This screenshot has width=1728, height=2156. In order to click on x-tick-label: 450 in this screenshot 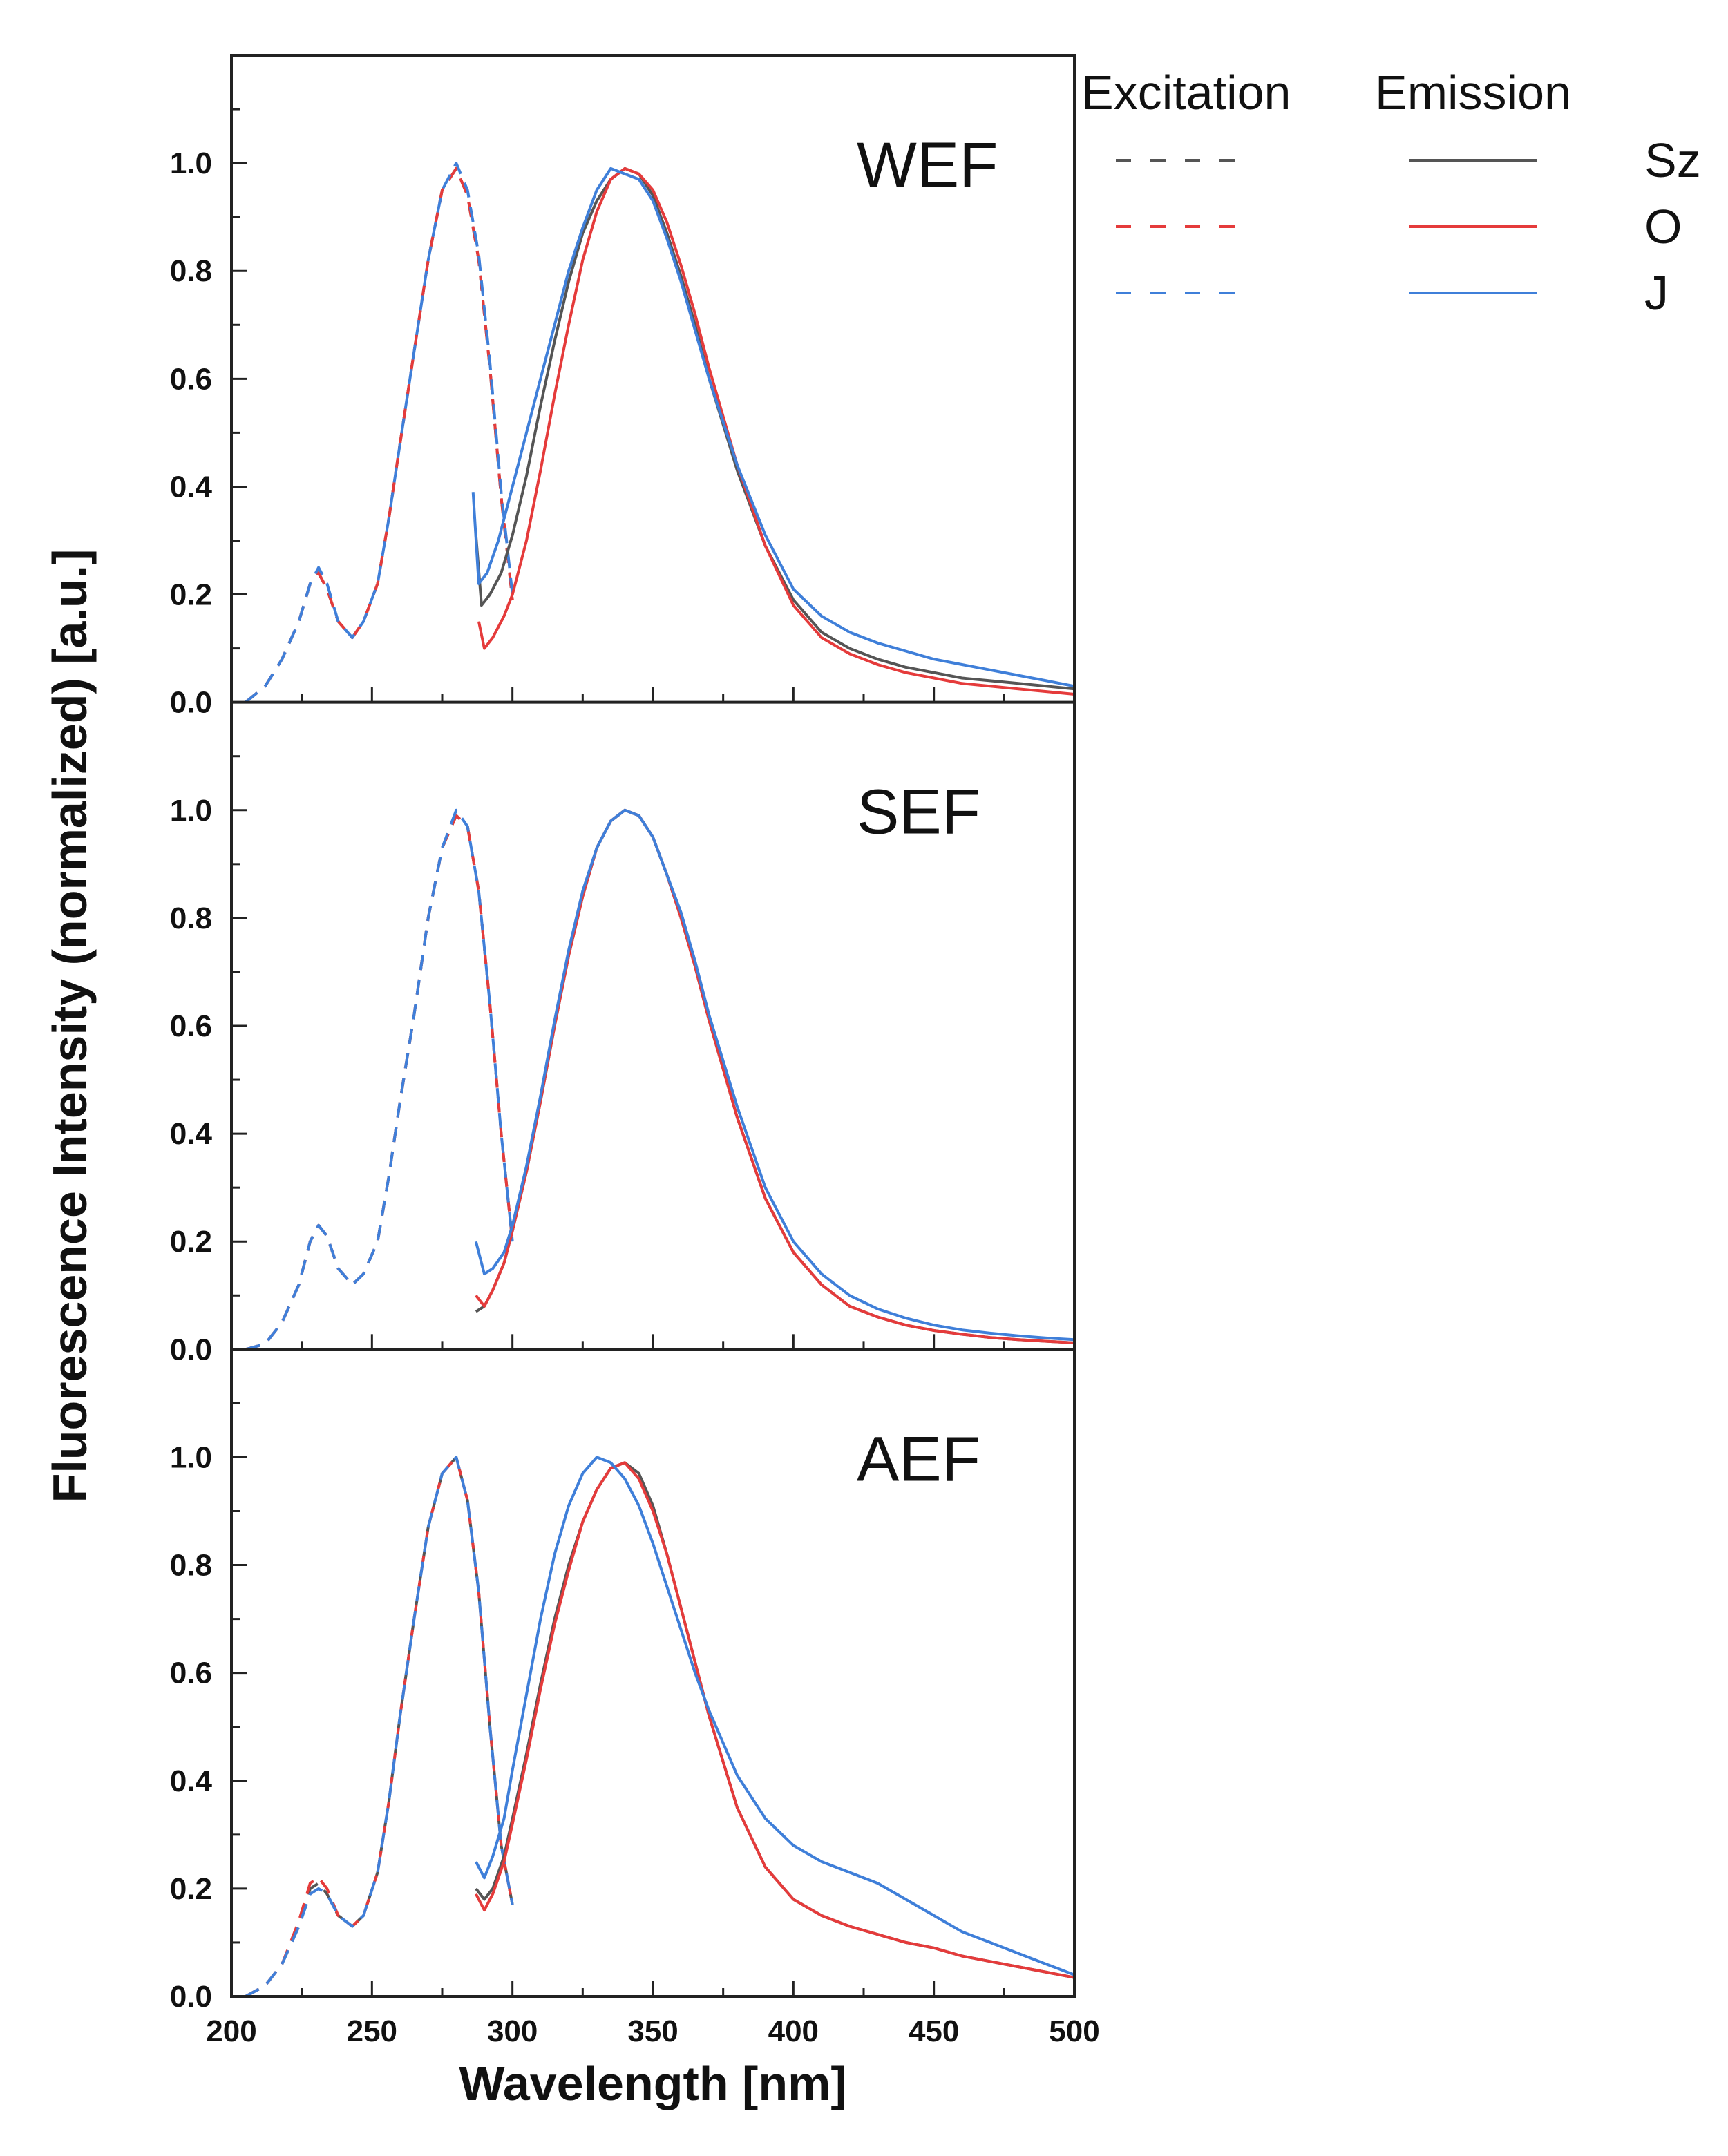, I will do `click(934, 2031)`.